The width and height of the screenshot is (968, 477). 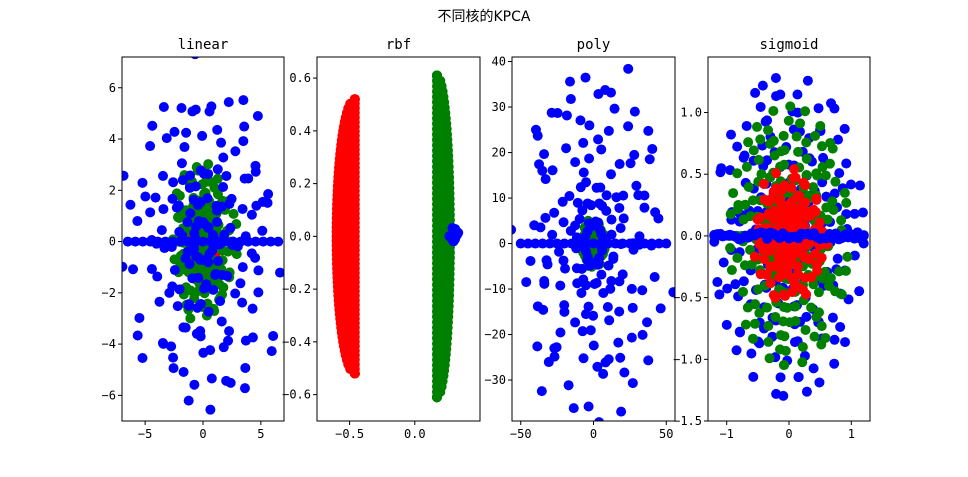 I want to click on y-tick-label: 0, so click(x=112, y=242).